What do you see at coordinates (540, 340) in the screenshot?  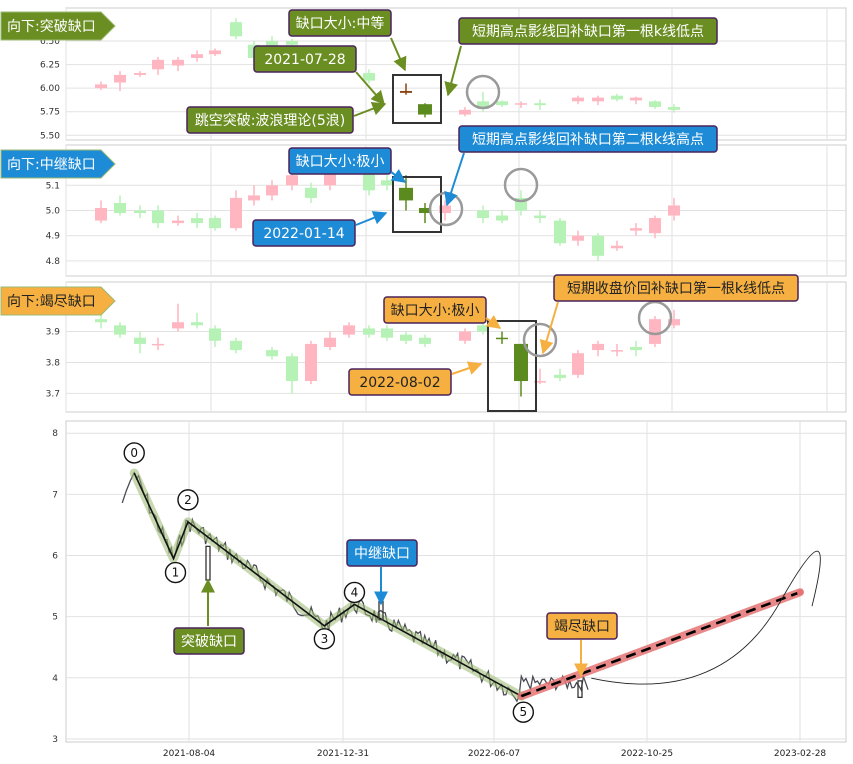 I see `panel-3-fill-circle` at bounding box center [540, 340].